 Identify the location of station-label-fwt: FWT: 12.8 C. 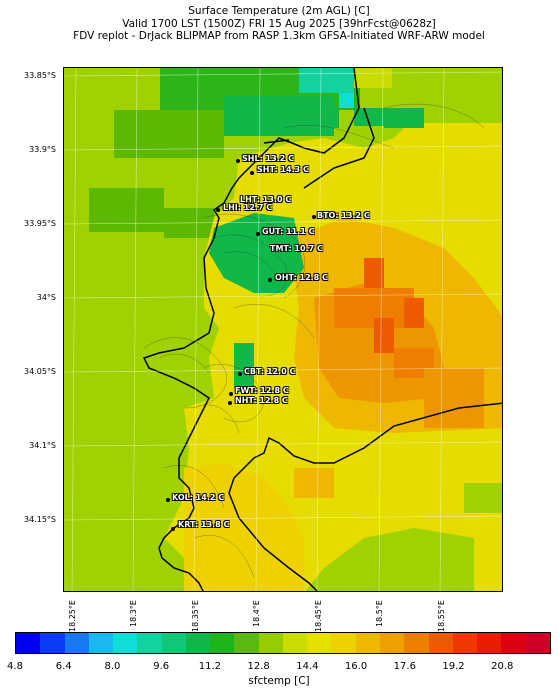
(262, 390).